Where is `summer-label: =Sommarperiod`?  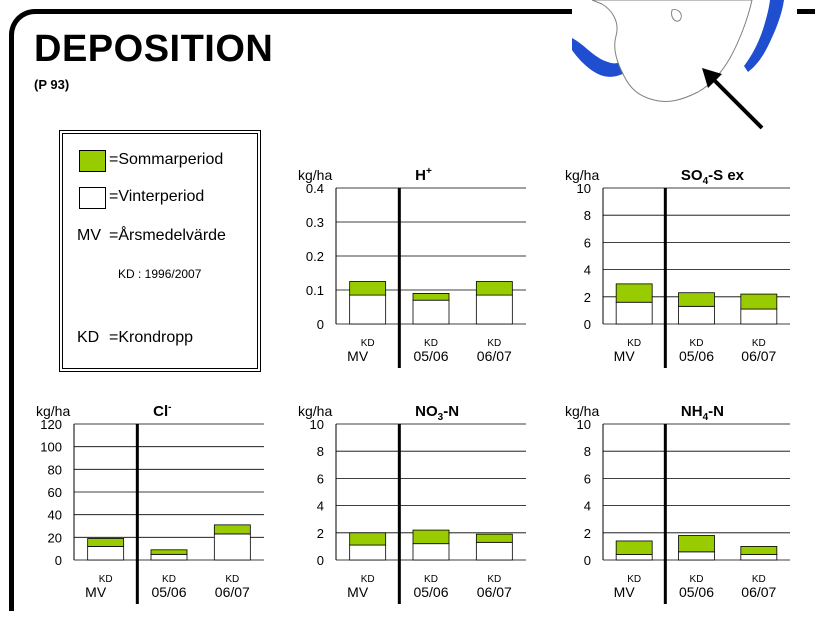 summer-label: =Sommarperiod is located at coordinates (166, 159).